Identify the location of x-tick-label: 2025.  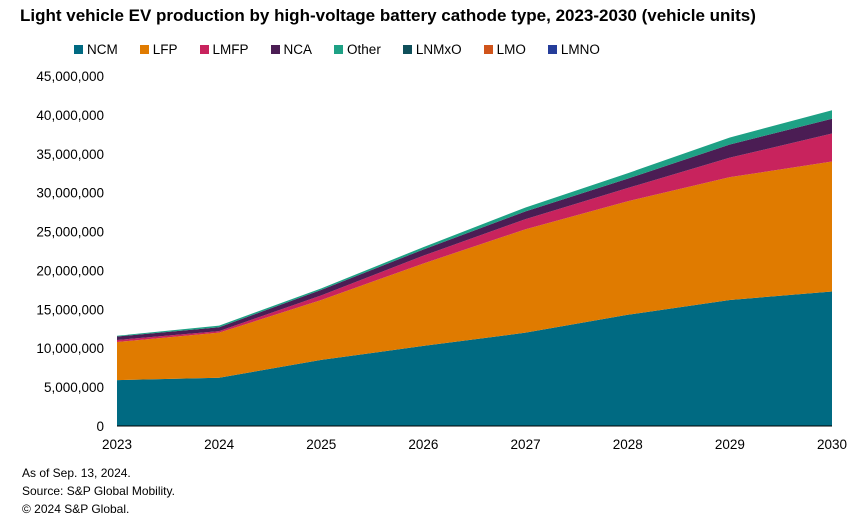
(321, 444).